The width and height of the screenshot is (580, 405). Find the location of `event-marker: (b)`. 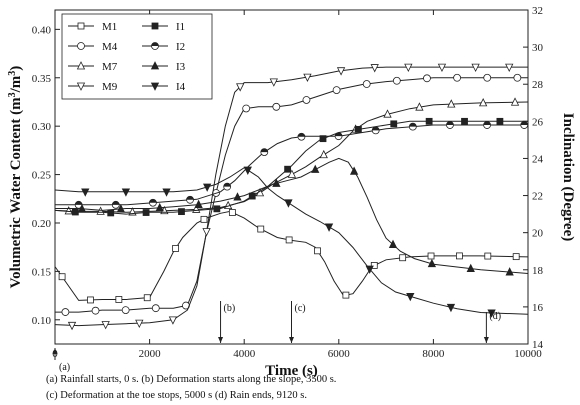

event-marker: (b) is located at coordinates (226, 322).